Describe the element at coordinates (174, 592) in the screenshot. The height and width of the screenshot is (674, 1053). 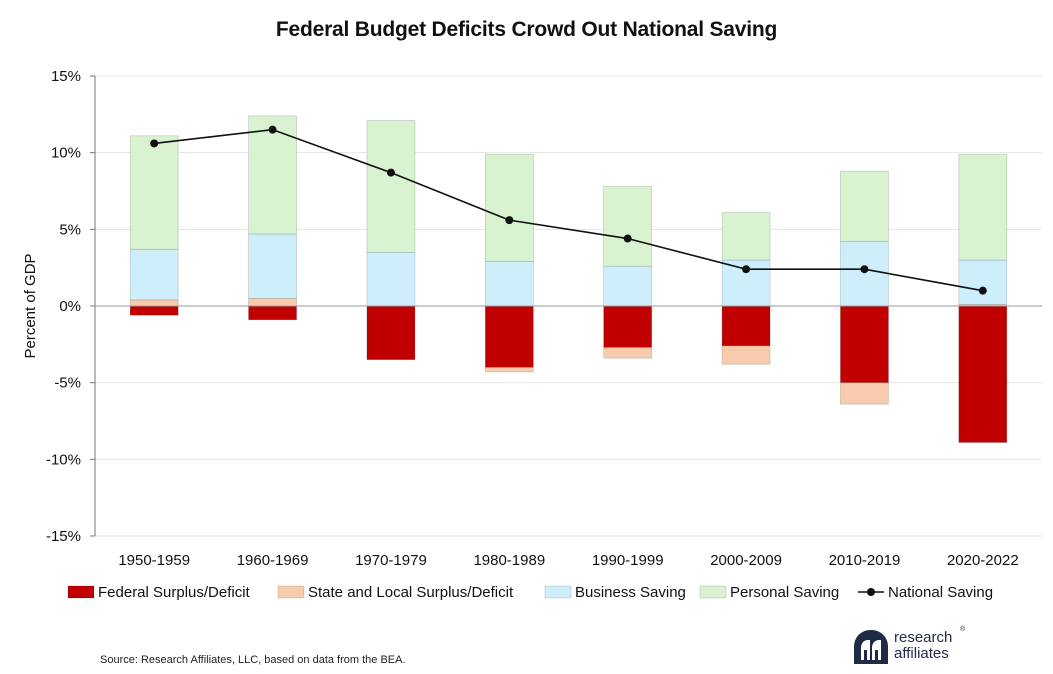
I see `legend-label: Federal Surplus/Deficit` at that location.